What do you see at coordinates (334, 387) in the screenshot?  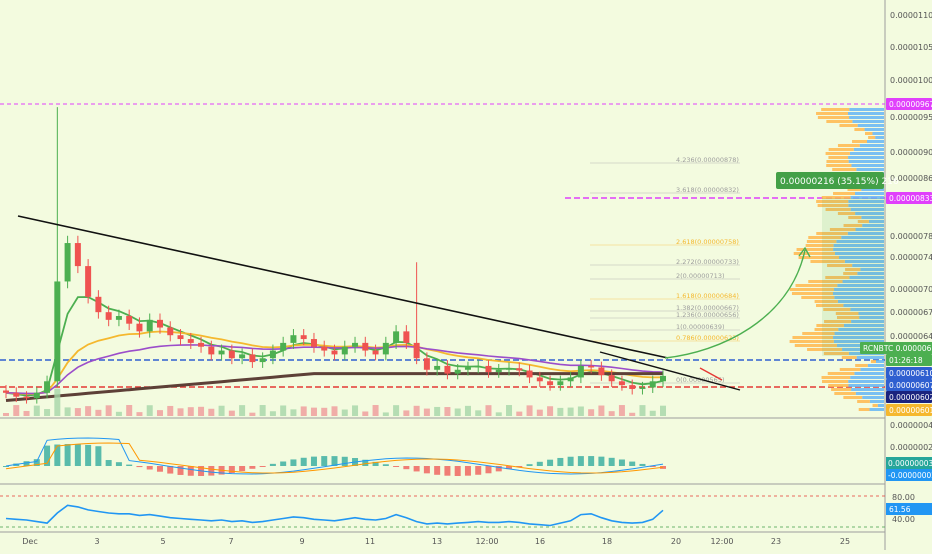 I see `ma-long-line` at bounding box center [334, 387].